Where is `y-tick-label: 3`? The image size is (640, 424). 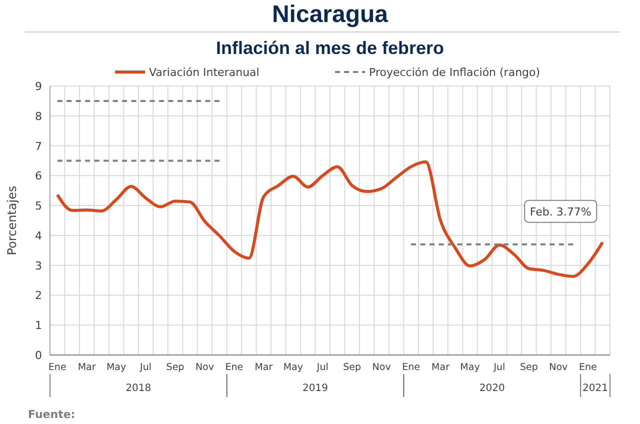 y-tick-label: 3 is located at coordinates (38, 265).